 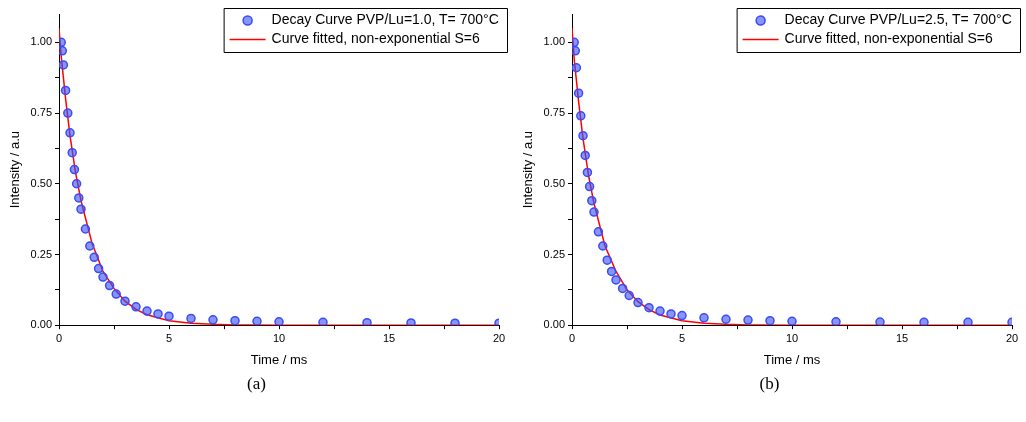 I want to click on legend-label: Decay Curve PVP/Lu=2.5, T= 700°C, so click(x=898, y=19).